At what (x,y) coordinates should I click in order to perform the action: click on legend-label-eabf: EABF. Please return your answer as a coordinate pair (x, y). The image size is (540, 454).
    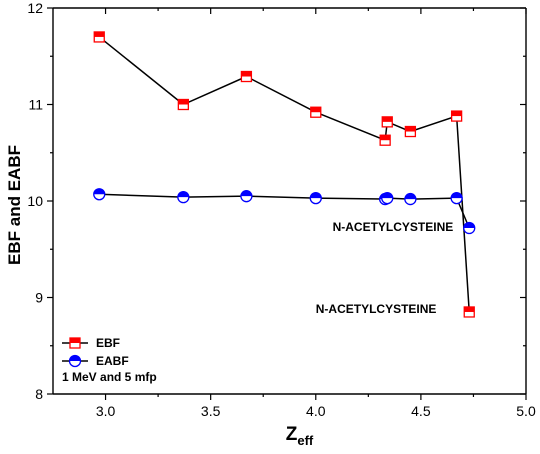
    Looking at the image, I should click on (112, 361).